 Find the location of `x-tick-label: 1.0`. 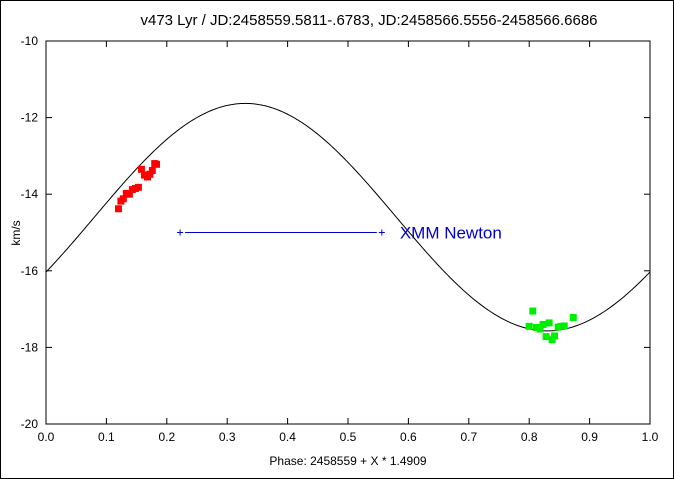

x-tick-label: 1.0 is located at coordinates (650, 437).